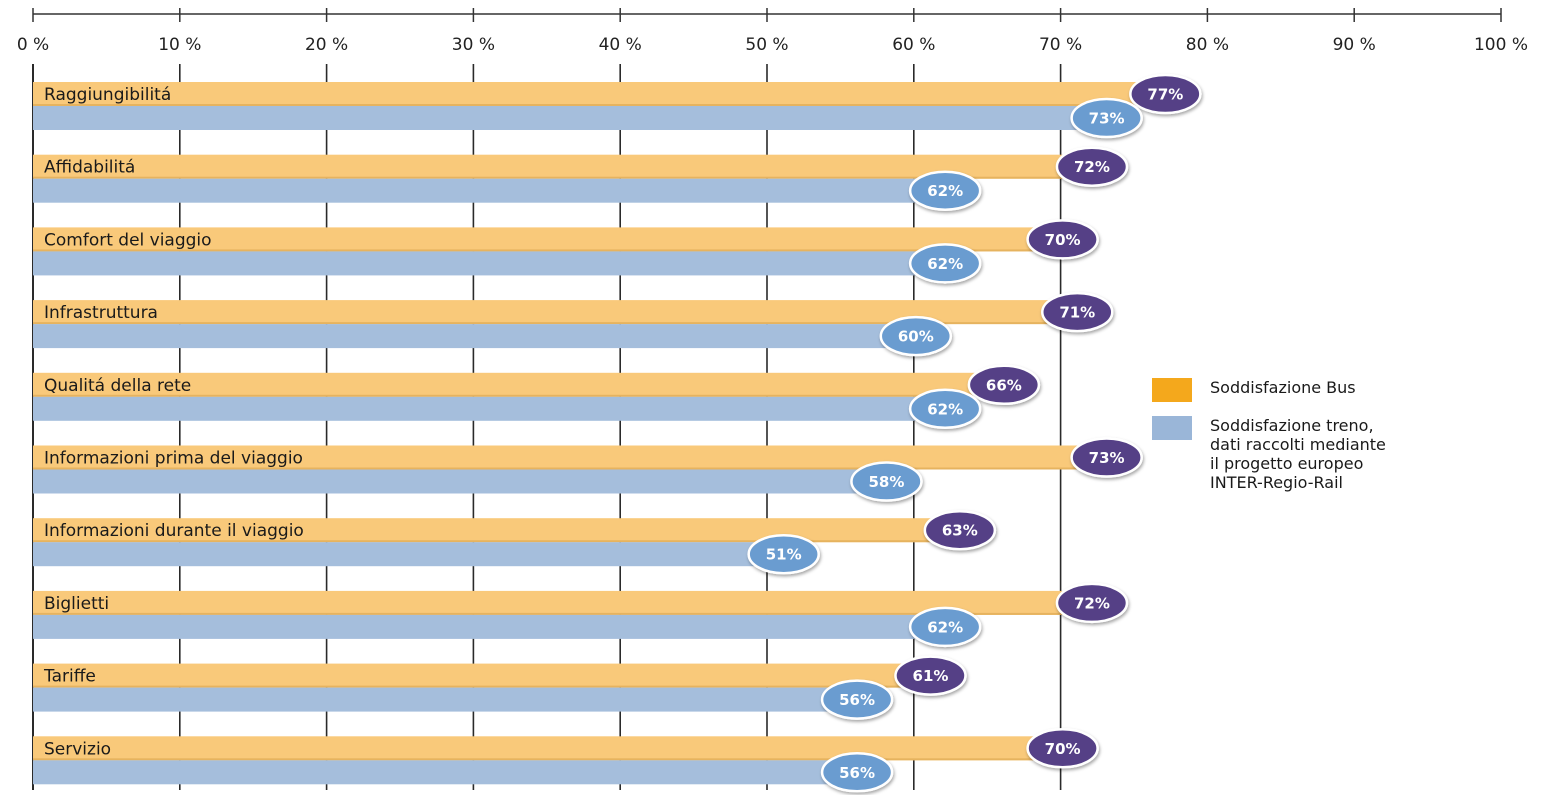 This screenshot has width=1547, height=795. I want to click on x-tick-label: 80 %, so click(1207, 45).